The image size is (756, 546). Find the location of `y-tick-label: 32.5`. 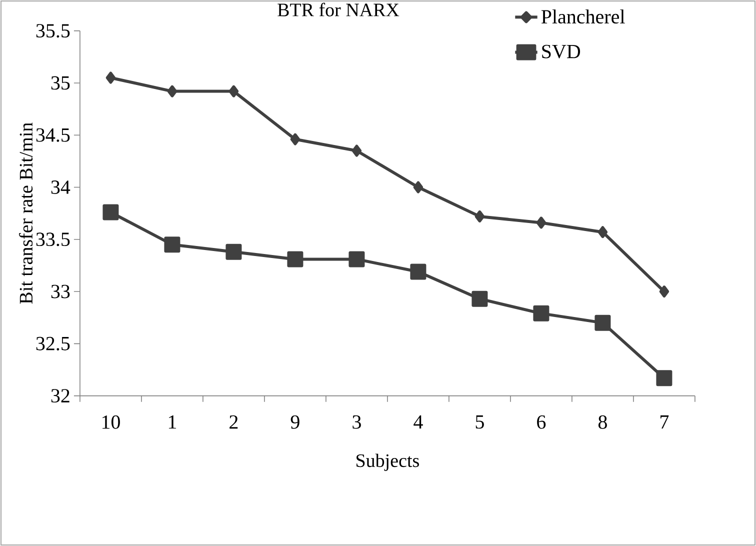

y-tick-label: 32.5 is located at coordinates (53, 343).